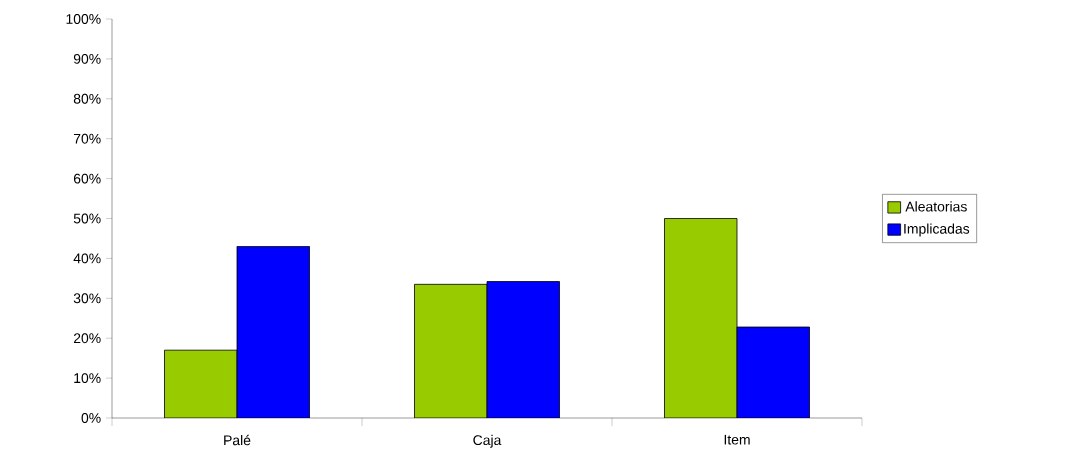 The height and width of the screenshot is (467, 1068). Describe the element at coordinates (83, 19) in the screenshot. I see `y-tick-label: 100%` at that location.